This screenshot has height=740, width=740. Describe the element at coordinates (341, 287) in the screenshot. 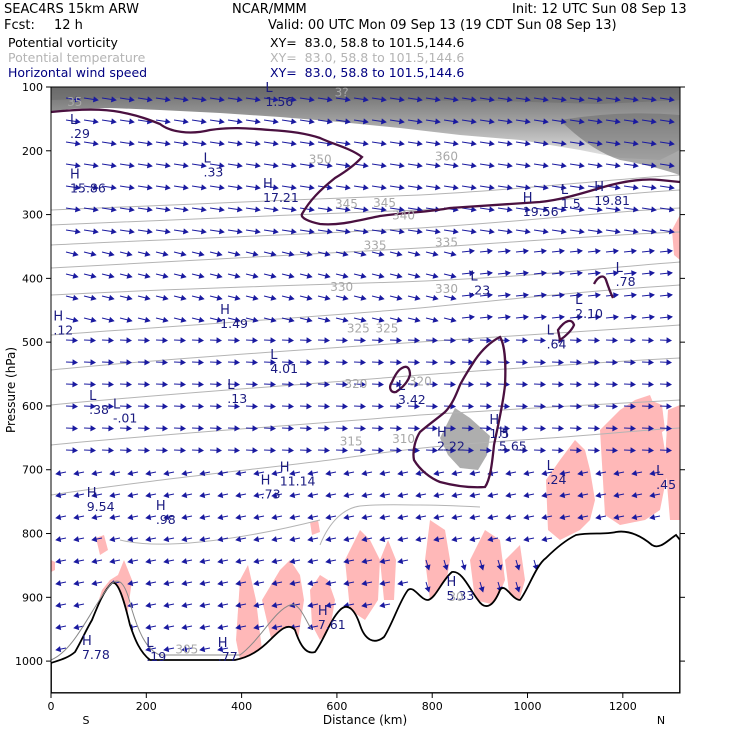

I see `theta-label: 330` at that location.